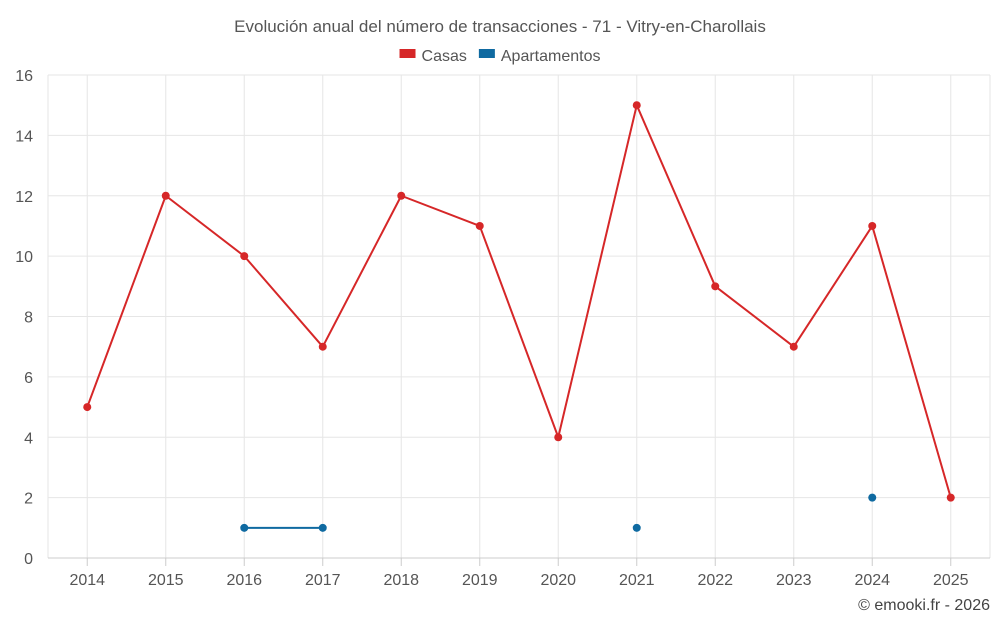 The width and height of the screenshot is (1000, 625). I want to click on x-tick-label: 2025, so click(951, 580).